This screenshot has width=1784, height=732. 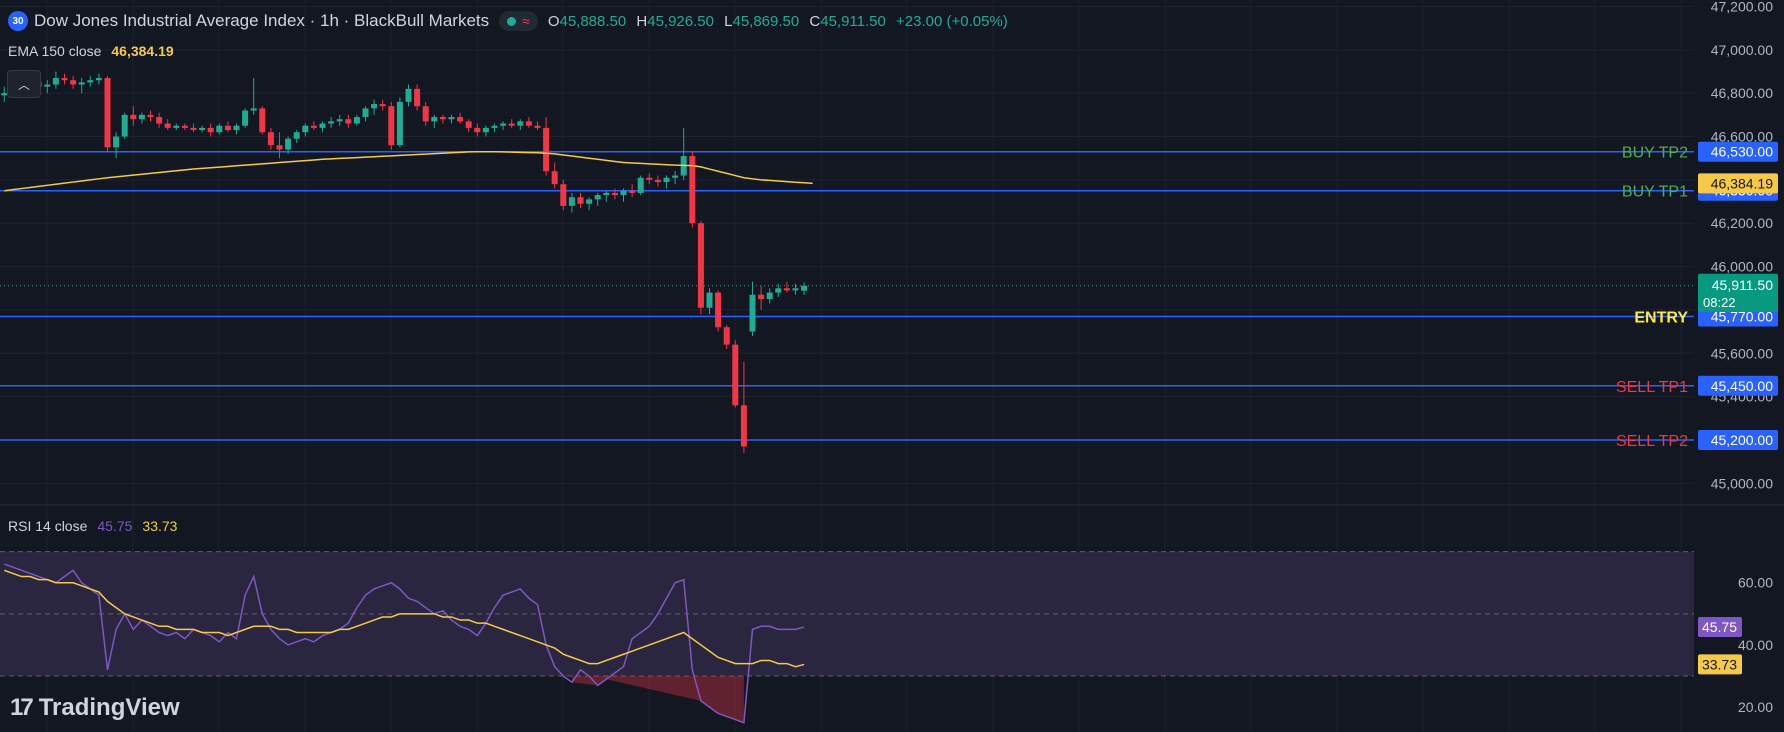 I want to click on chevron-up-icon: ︿, so click(x=23, y=84).